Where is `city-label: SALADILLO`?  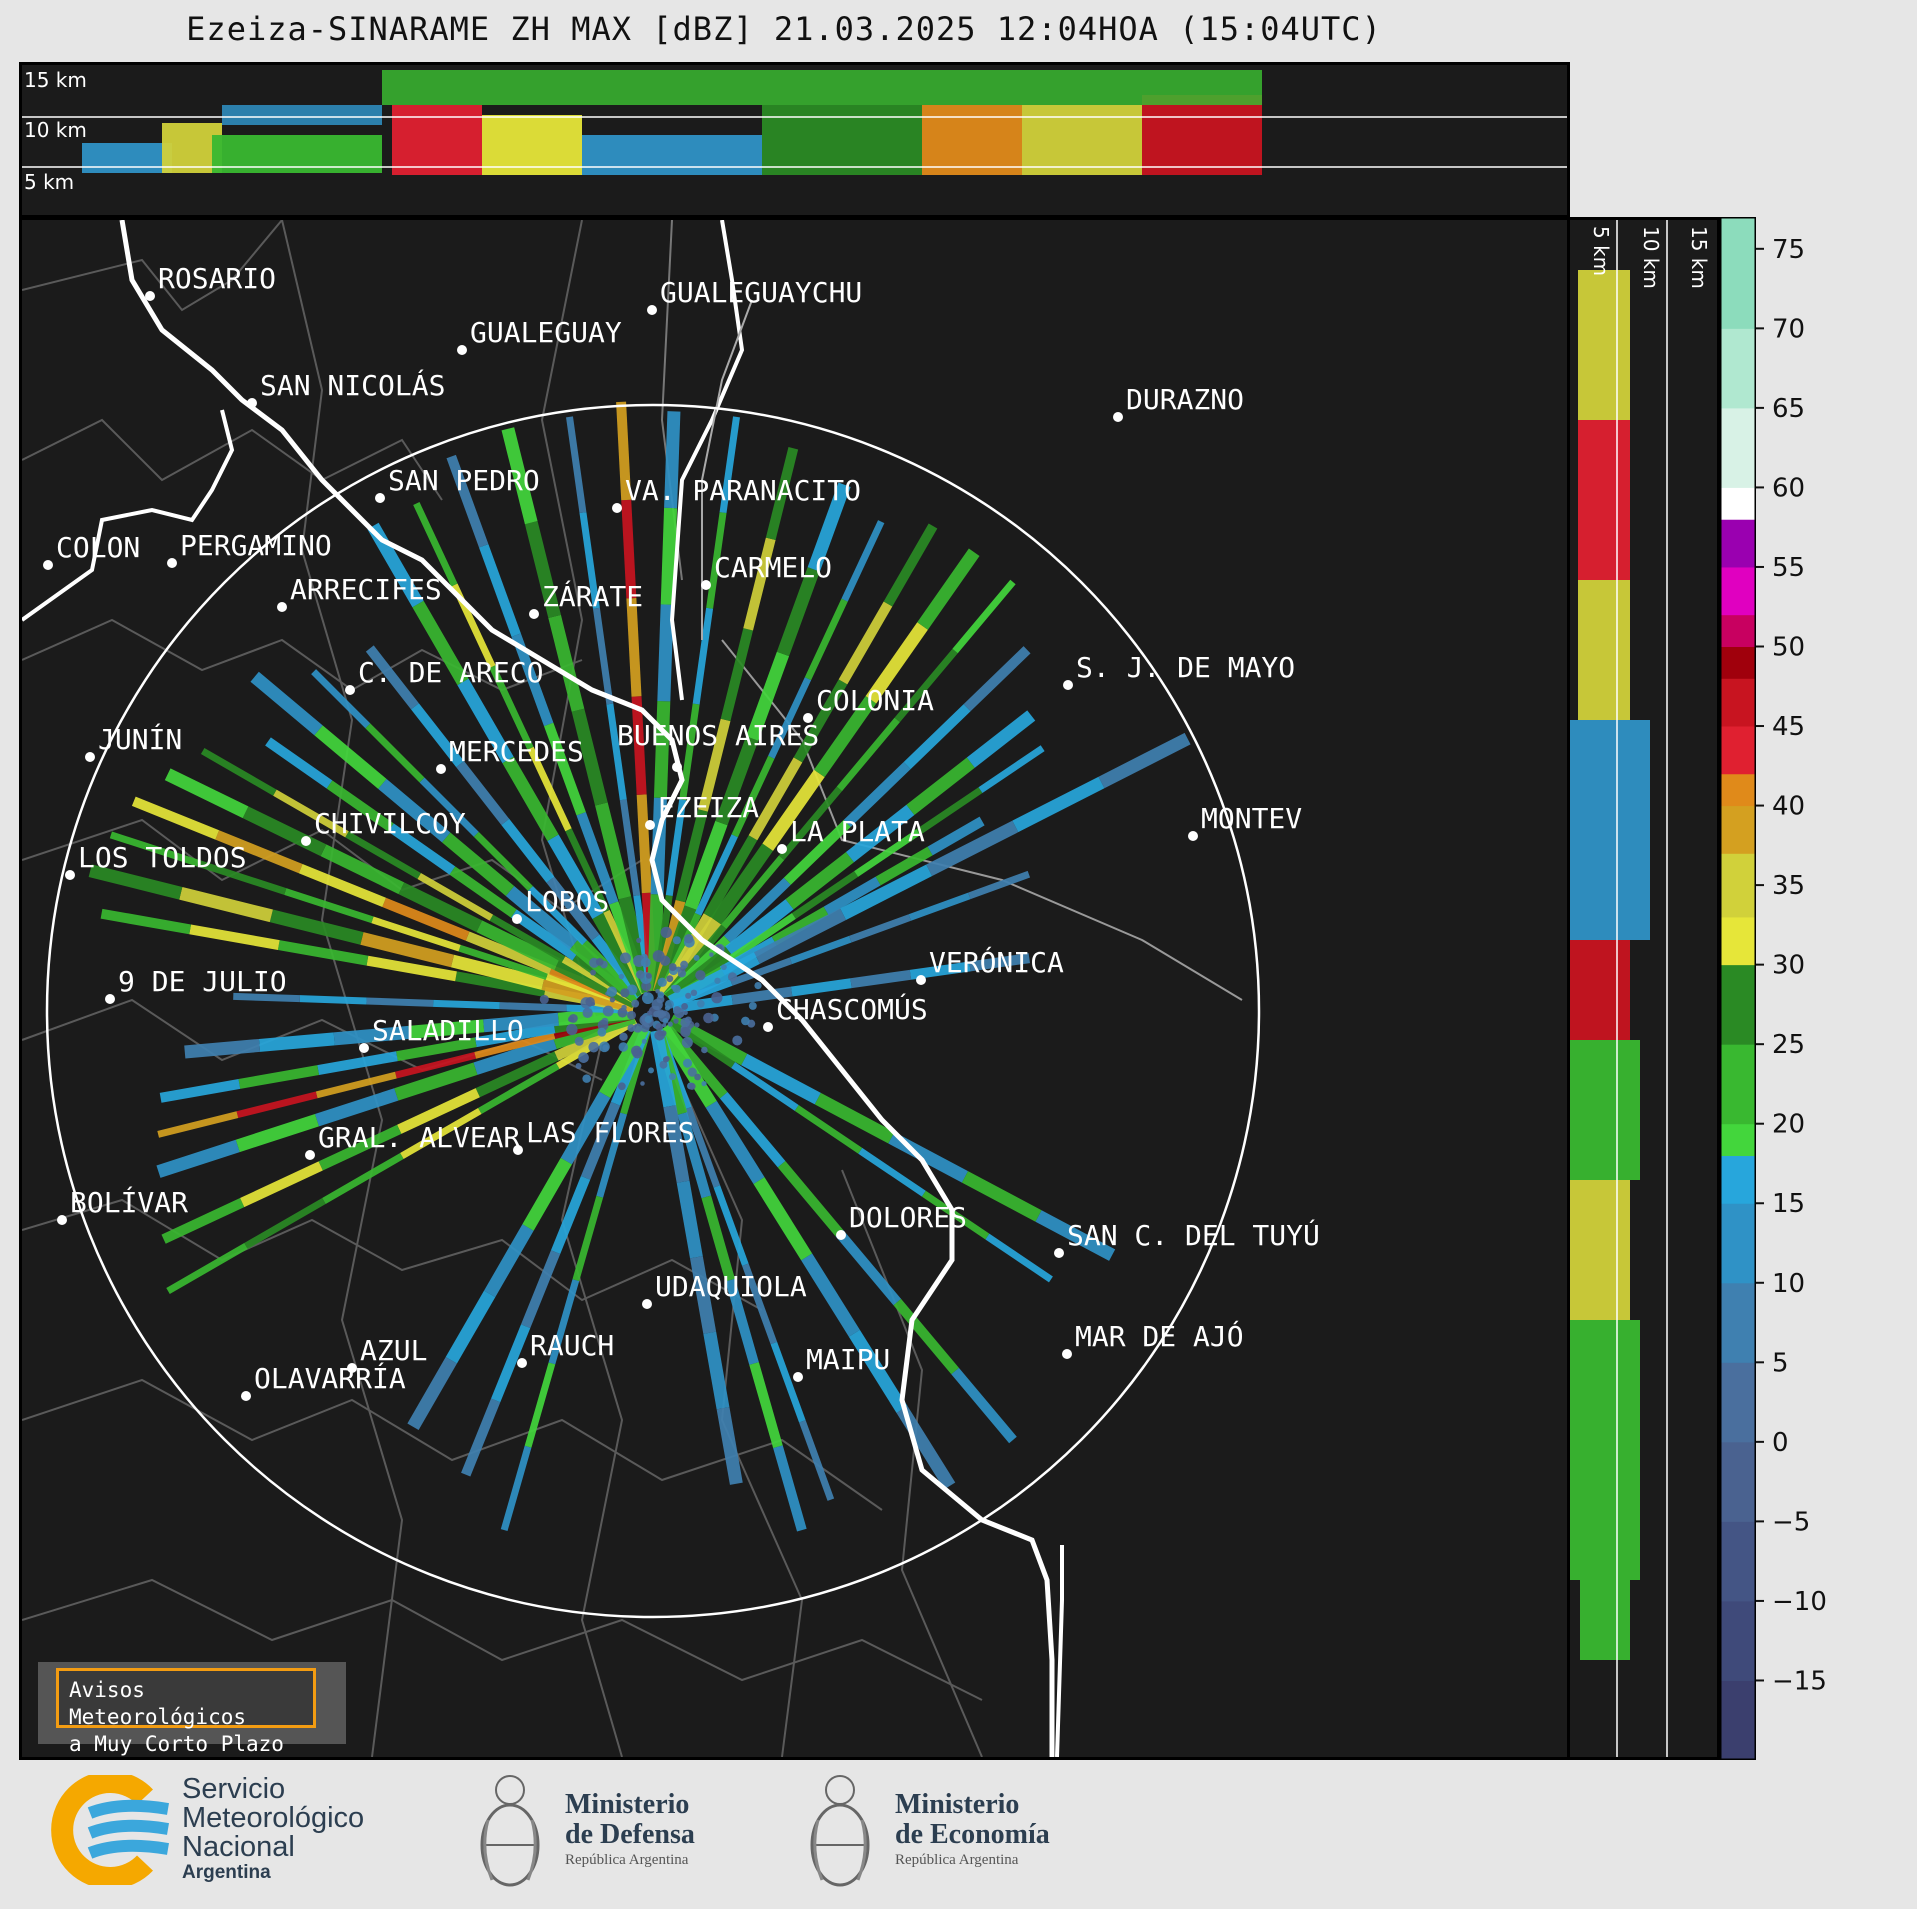 city-label: SALADILLO is located at coordinates (448, 1030).